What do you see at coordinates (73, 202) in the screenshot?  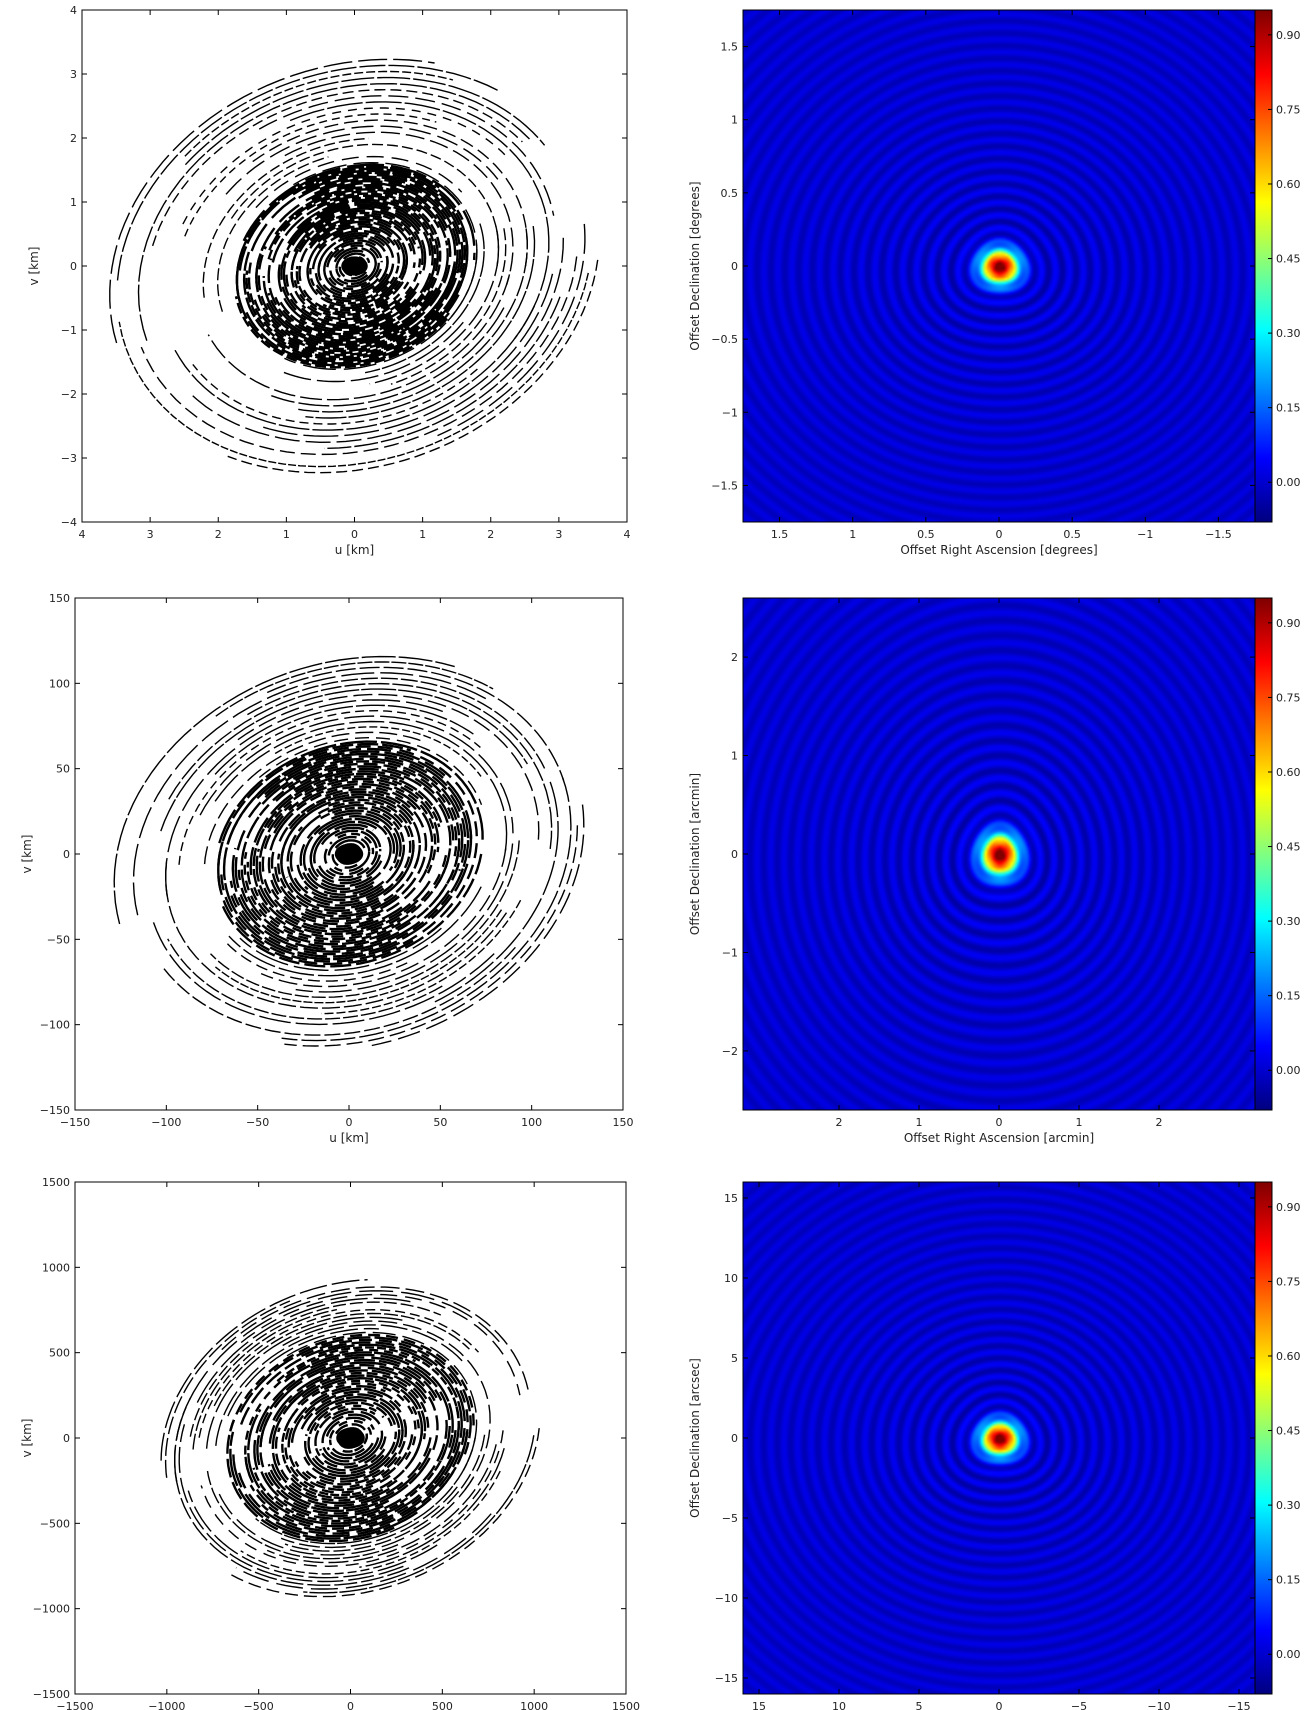 I see `y-tick-label: 1` at bounding box center [73, 202].